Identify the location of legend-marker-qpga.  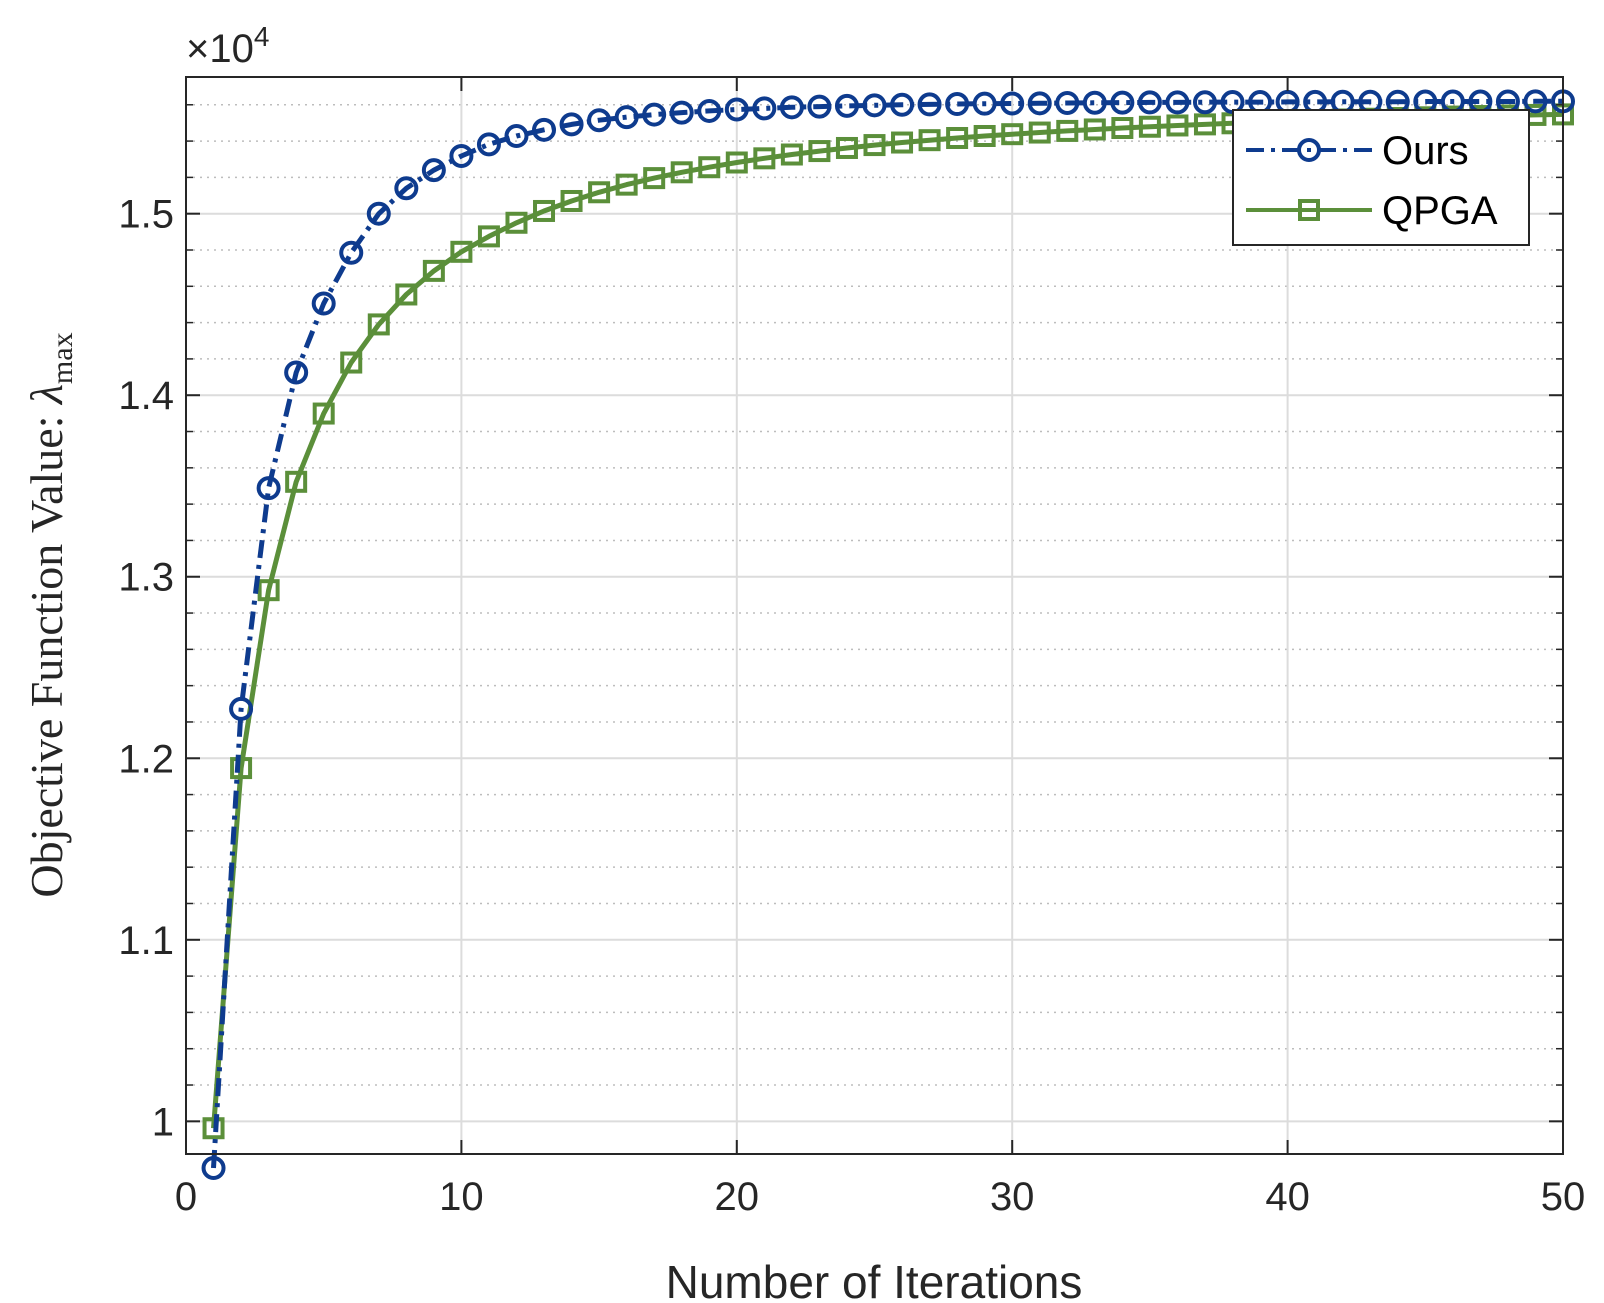
(1309, 210).